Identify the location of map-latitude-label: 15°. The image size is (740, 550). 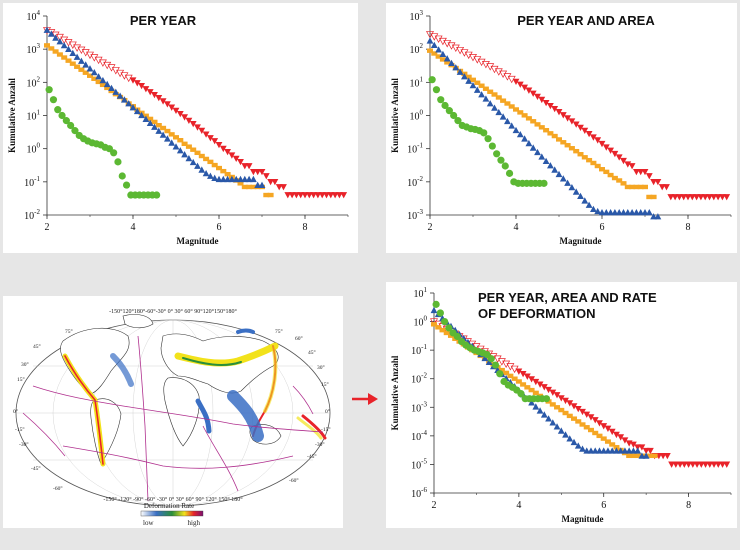
(325, 384).